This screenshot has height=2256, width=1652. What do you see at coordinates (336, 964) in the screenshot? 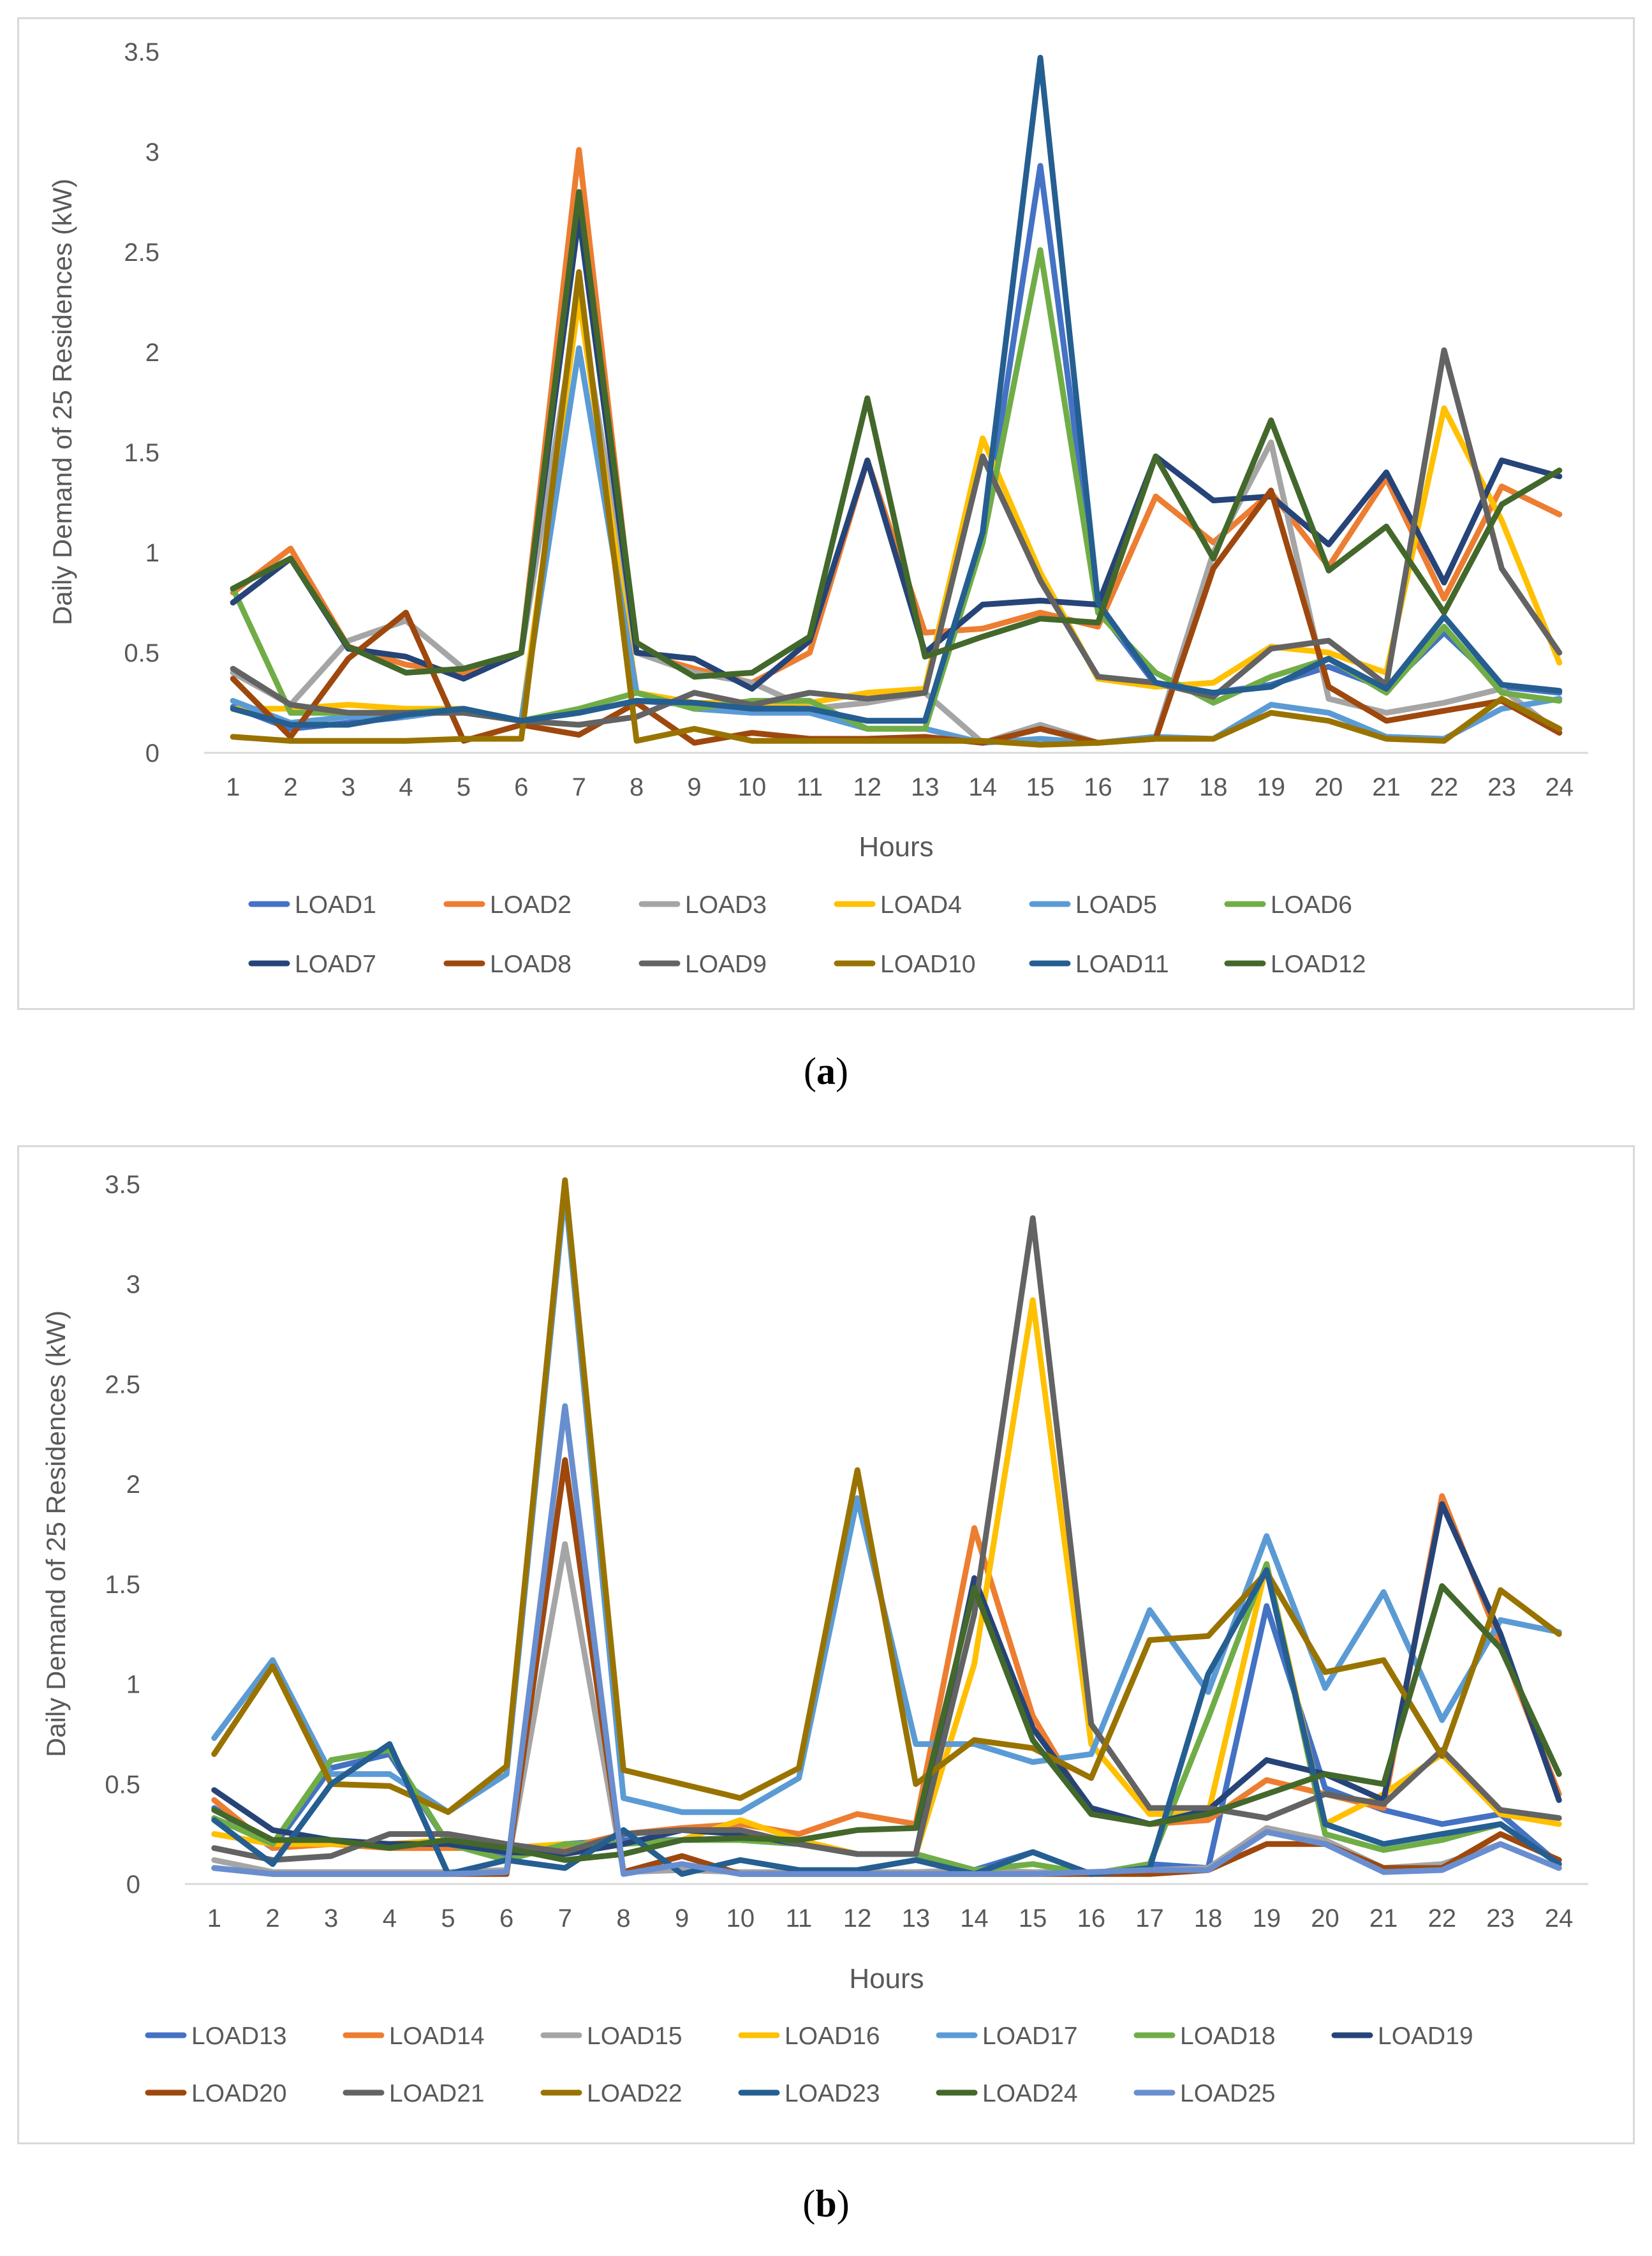
I see `legend-label: LOAD7` at bounding box center [336, 964].